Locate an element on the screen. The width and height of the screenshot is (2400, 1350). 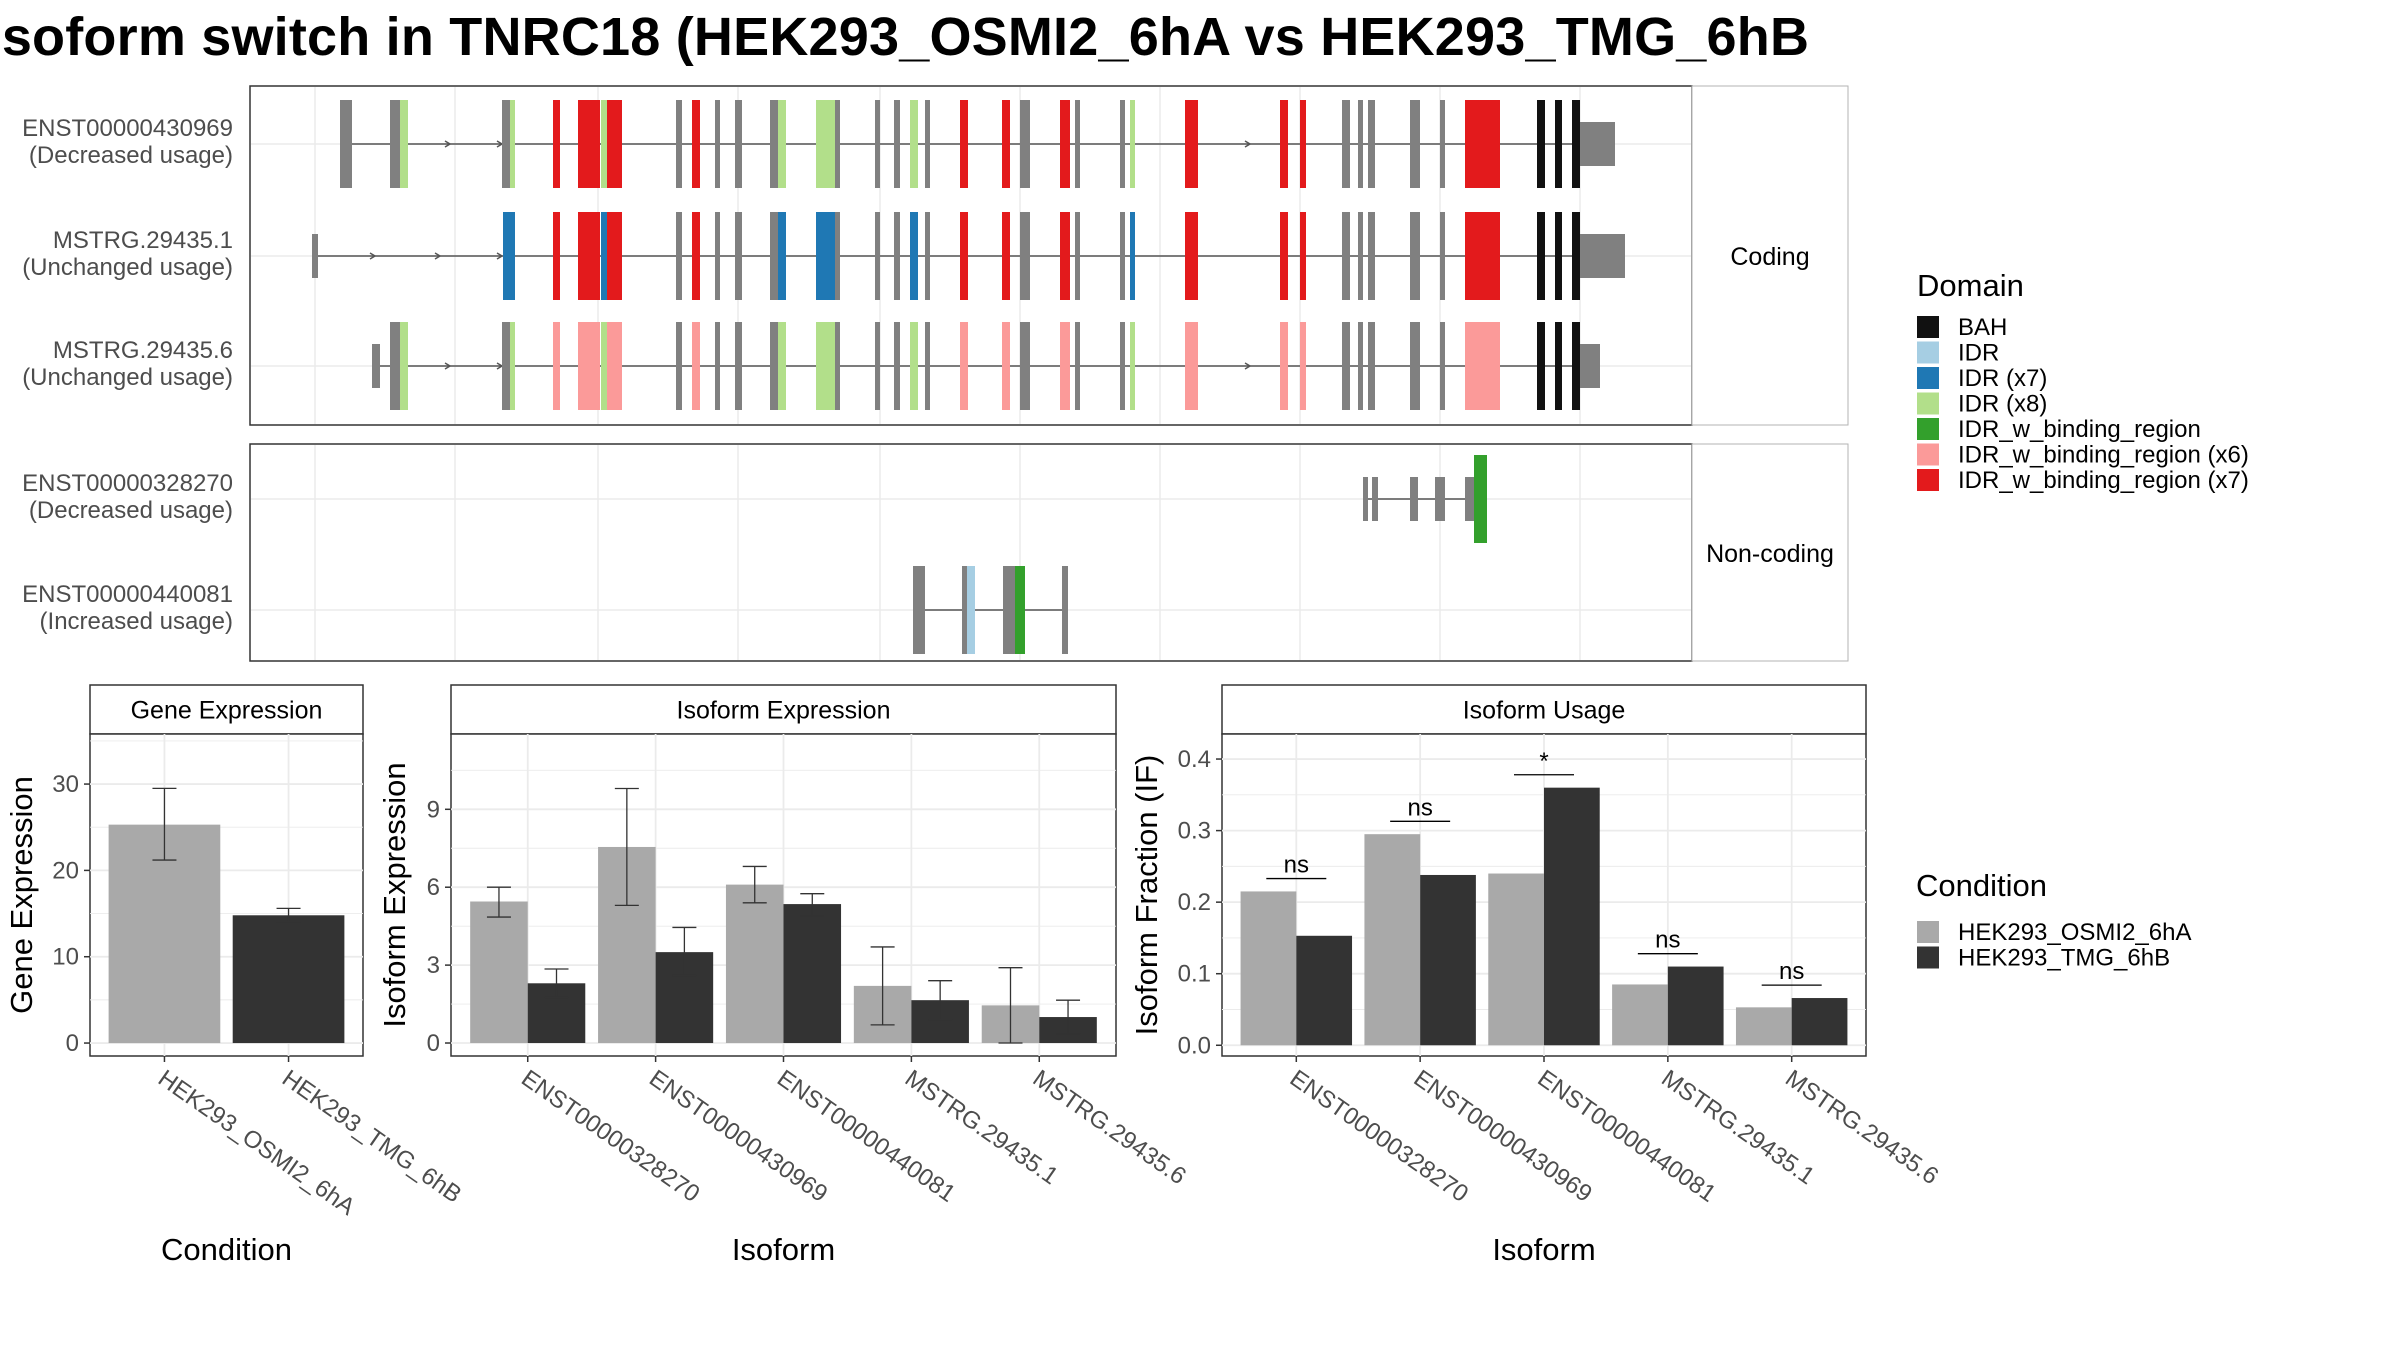
transcript-usage-0: (Decreased usage) is located at coordinates (131, 155).